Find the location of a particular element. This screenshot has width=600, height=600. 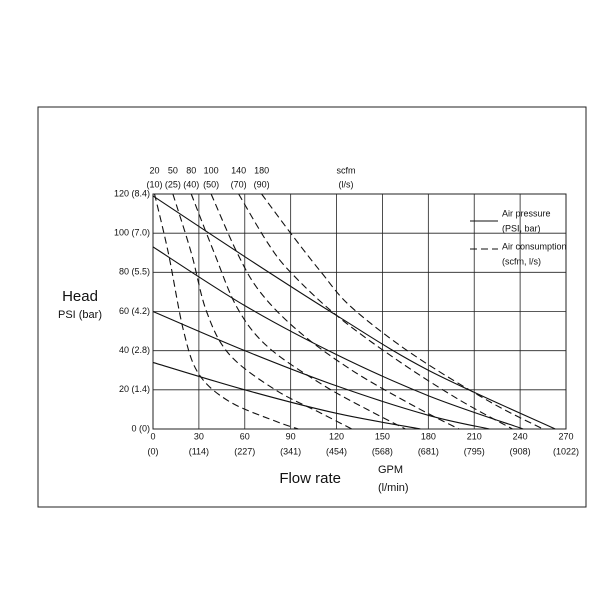

top-unit: scfm is located at coordinates (346, 170).